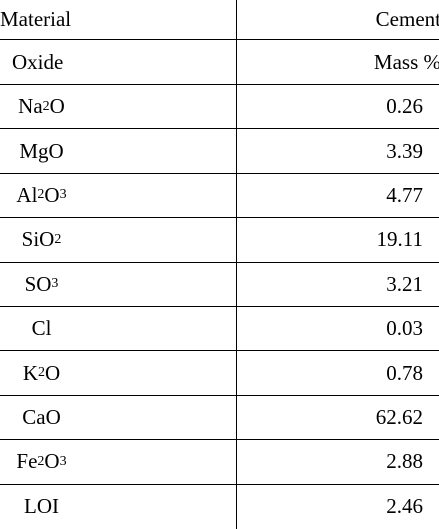  Describe the element at coordinates (404, 372) in the screenshot. I see `mass-percent-cell: 0.78` at that location.